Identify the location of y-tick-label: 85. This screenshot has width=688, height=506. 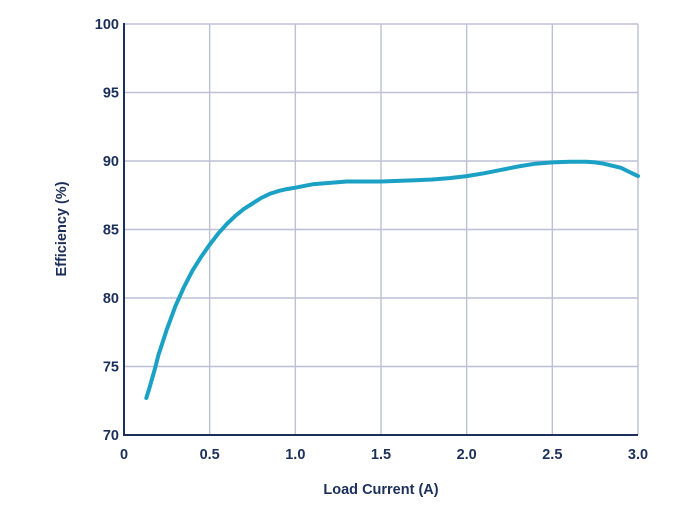
(111, 231).